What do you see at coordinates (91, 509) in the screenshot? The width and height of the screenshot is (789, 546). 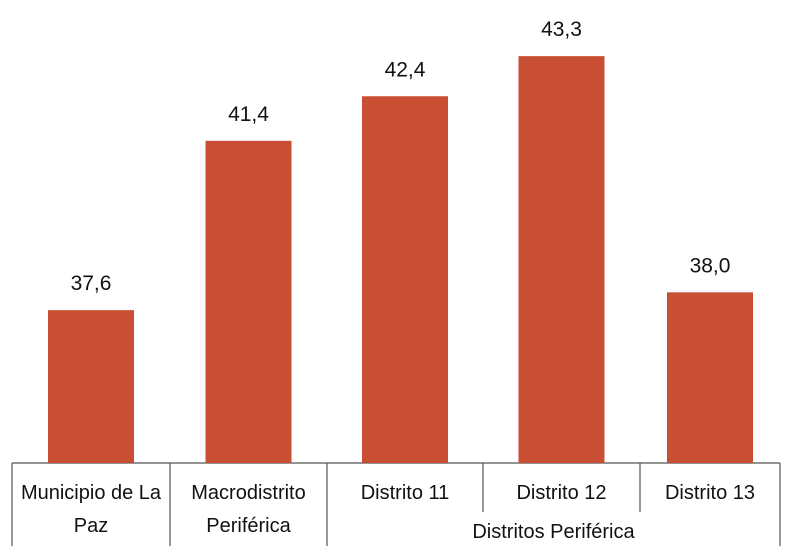 I see `x-tick-label: Municipio de La Paz` at bounding box center [91, 509].